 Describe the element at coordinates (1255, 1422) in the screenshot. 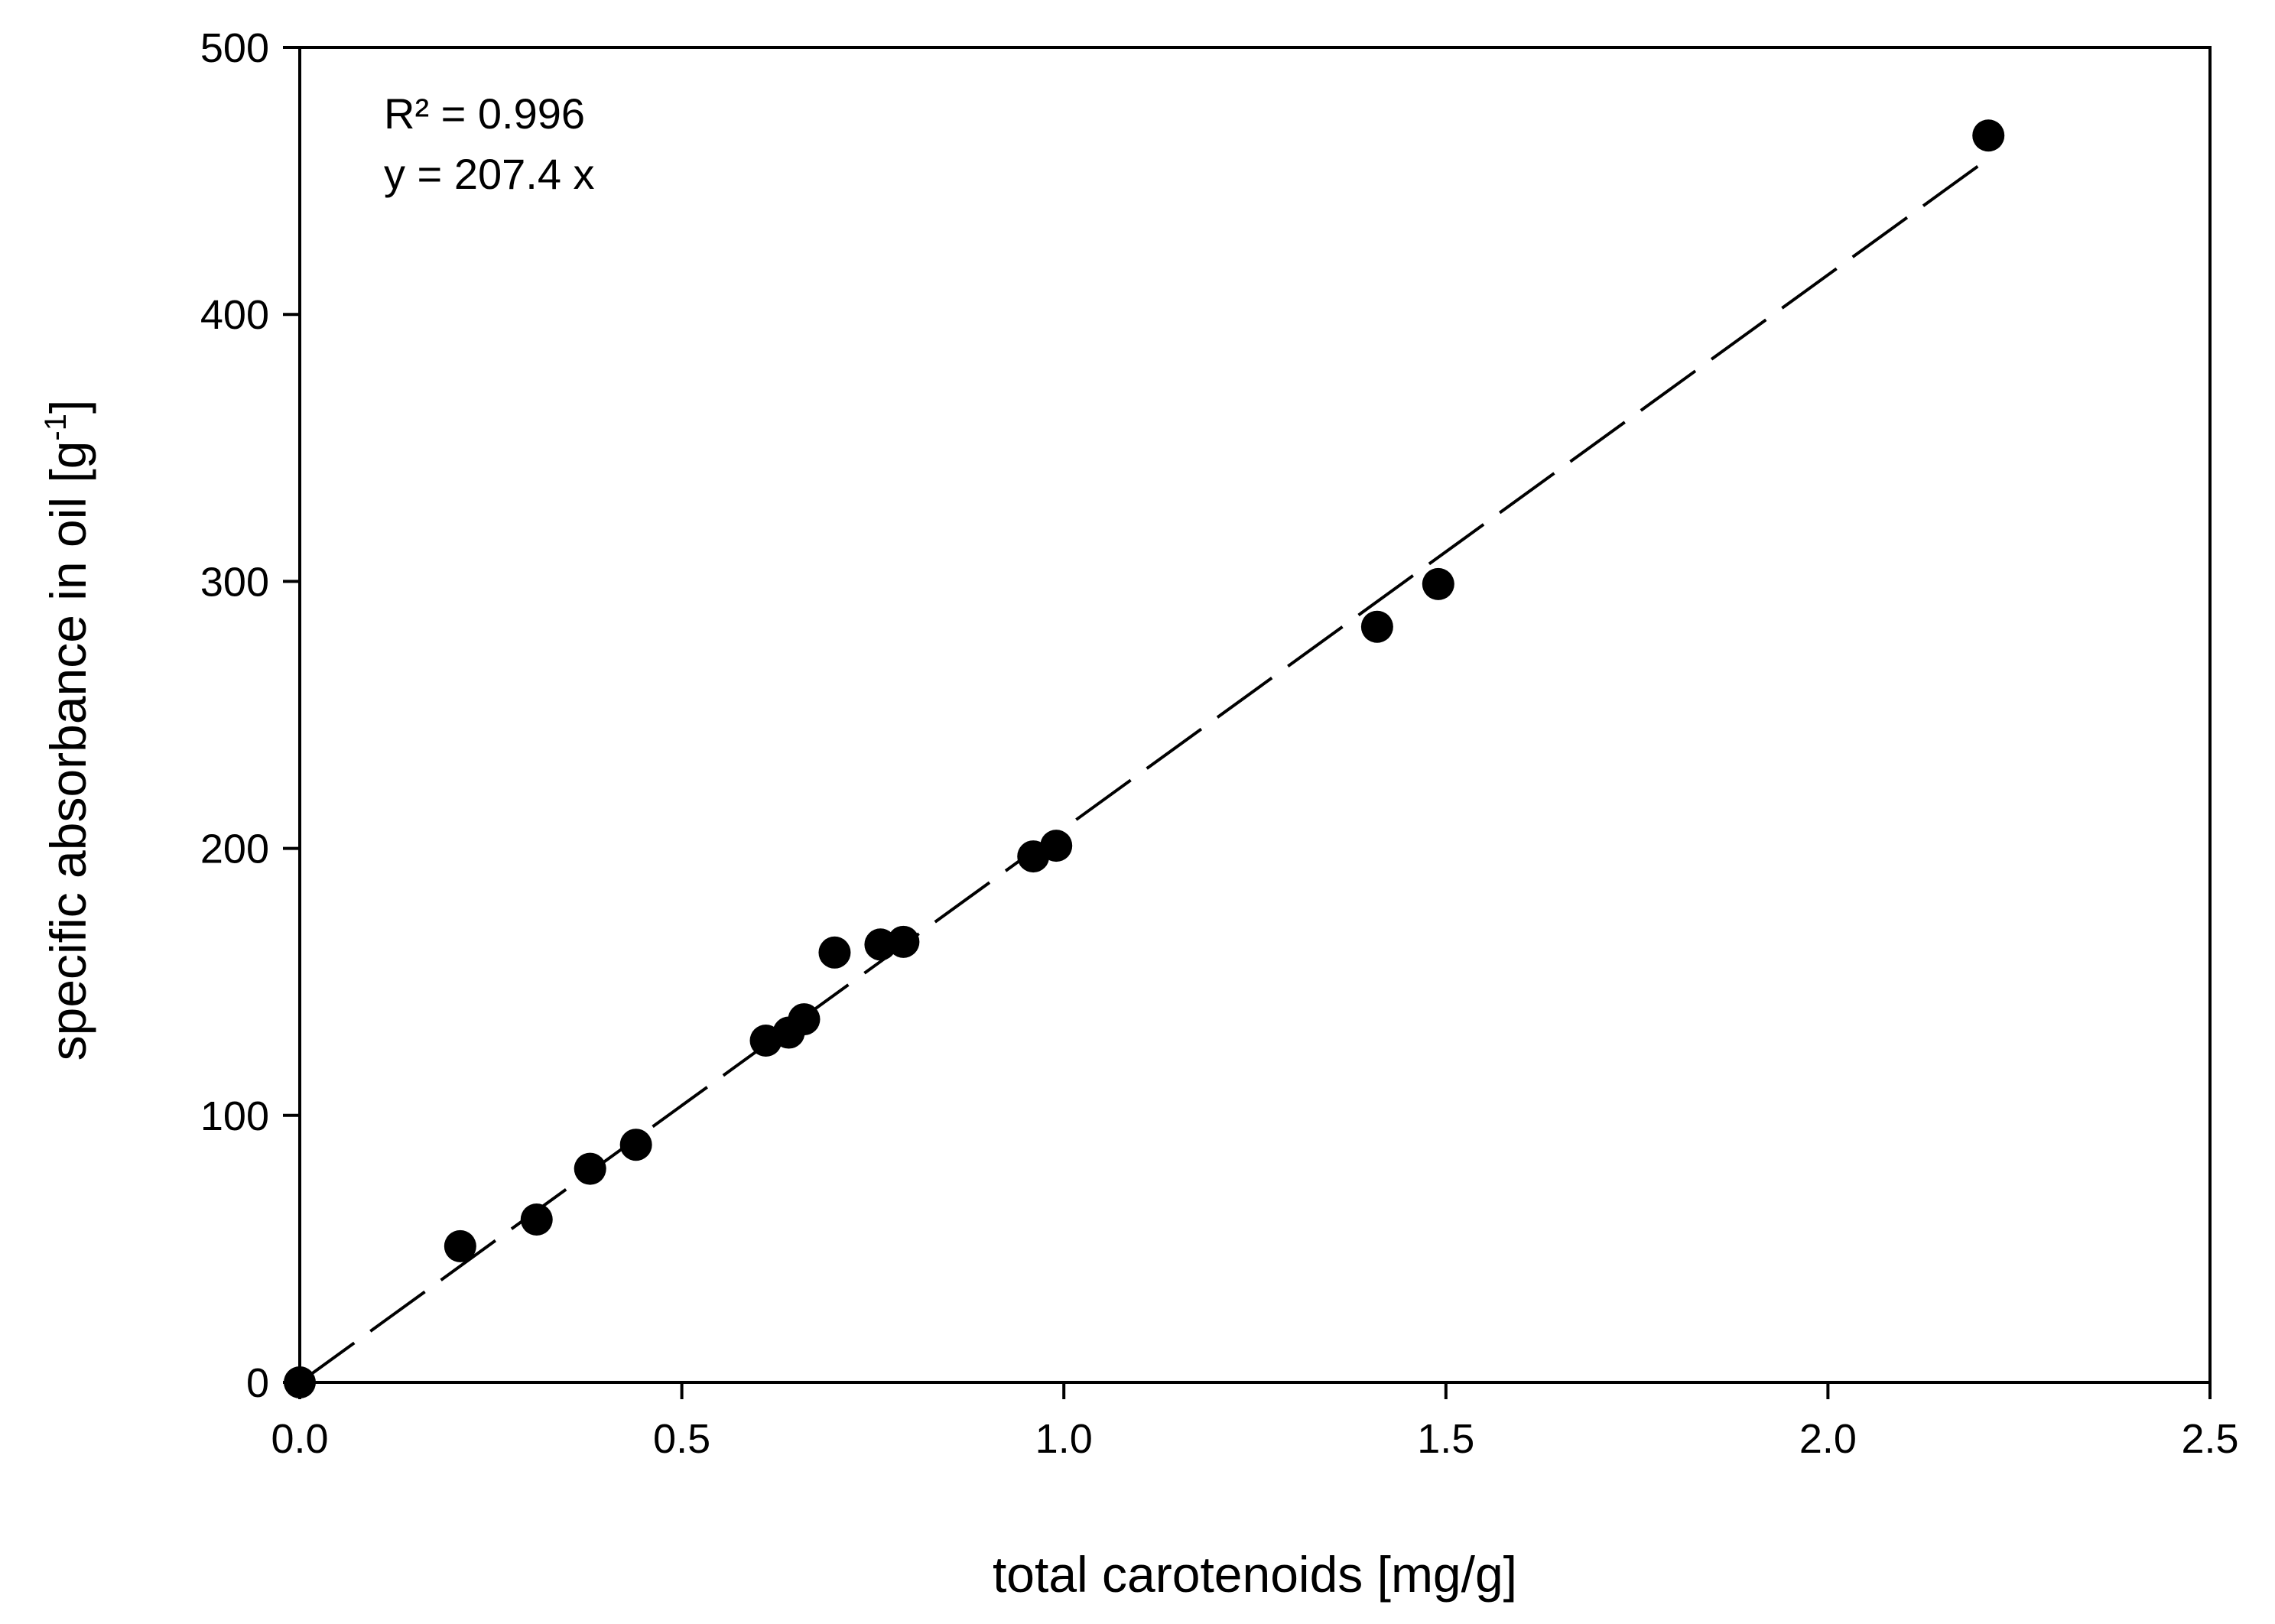

I see `x-axis: 0.0 0.5 1.0 1.5 2.0 2.5` at that location.